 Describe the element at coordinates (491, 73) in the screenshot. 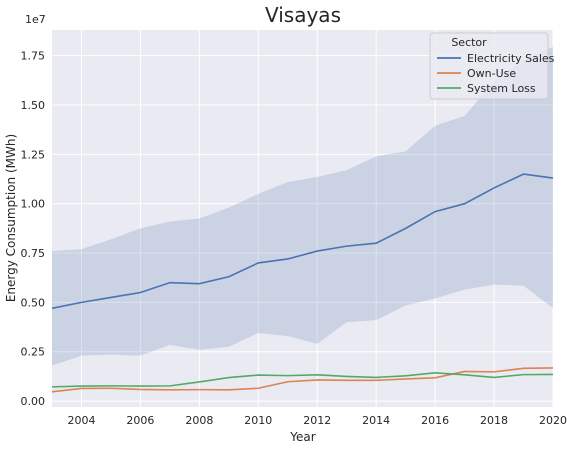

I see `legend-label: Own-Use` at that location.